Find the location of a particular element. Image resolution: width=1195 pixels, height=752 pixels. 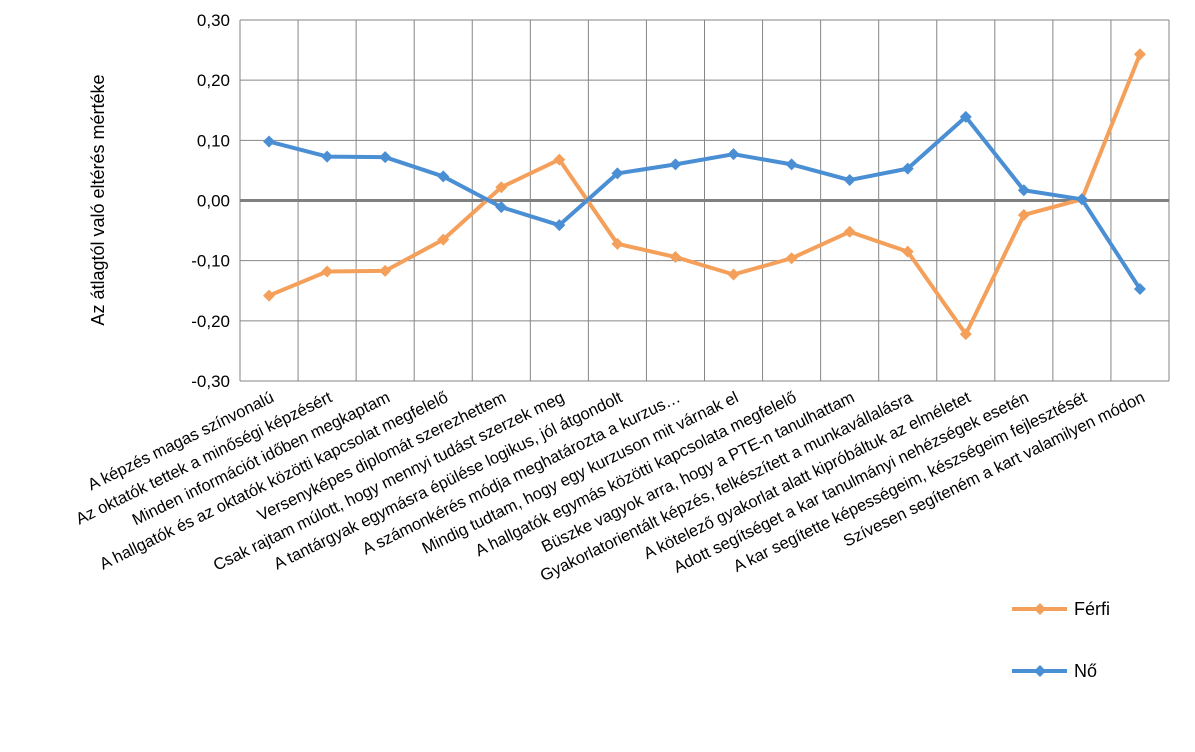

y-axis-ticks: 0,30 0,20 0,10 0,00 -0,10 -0,20 -0,30 is located at coordinates (210, 201).